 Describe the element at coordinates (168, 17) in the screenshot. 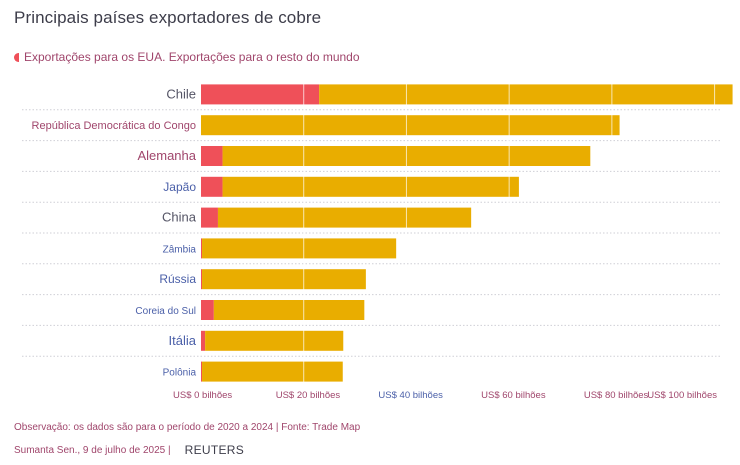

I see `chart-title: Principais países exportadores de cobre` at that location.